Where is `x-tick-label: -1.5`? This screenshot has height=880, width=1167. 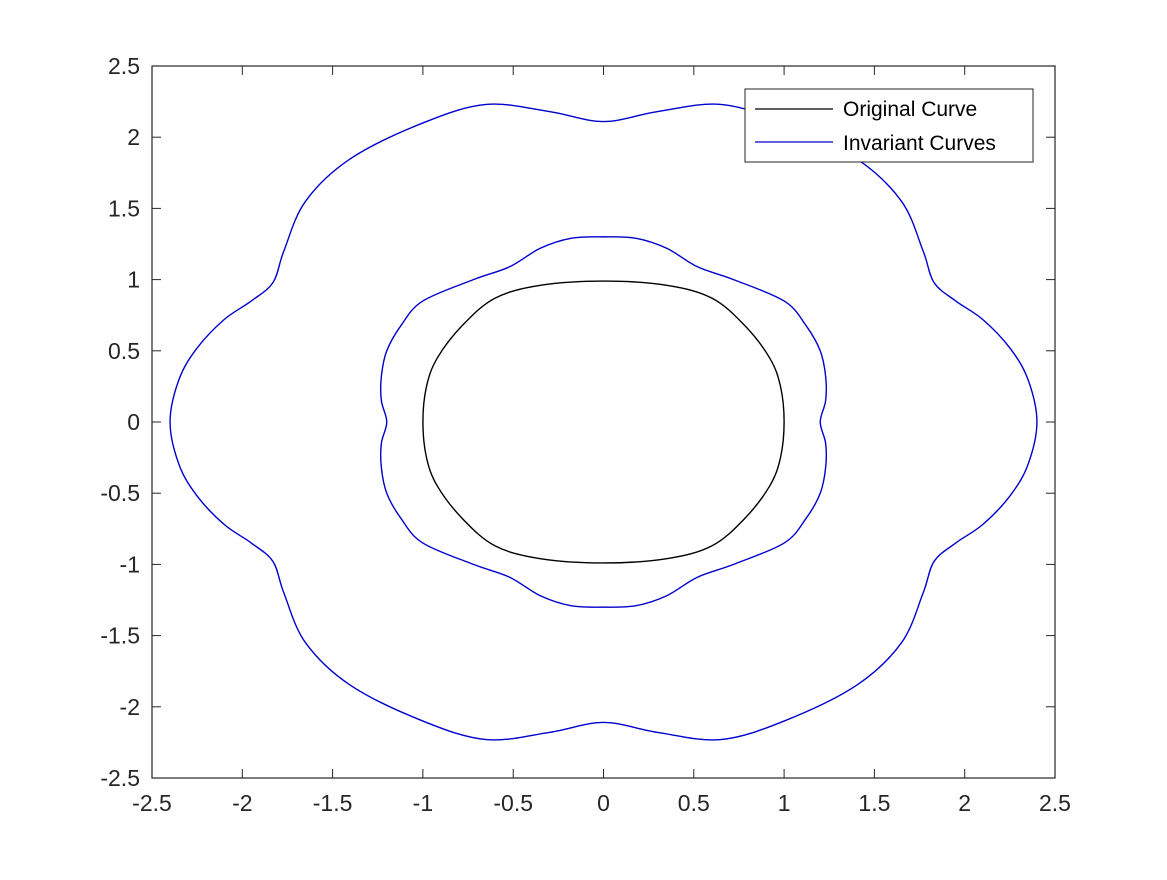
x-tick-label: -1.5 is located at coordinates (333, 803).